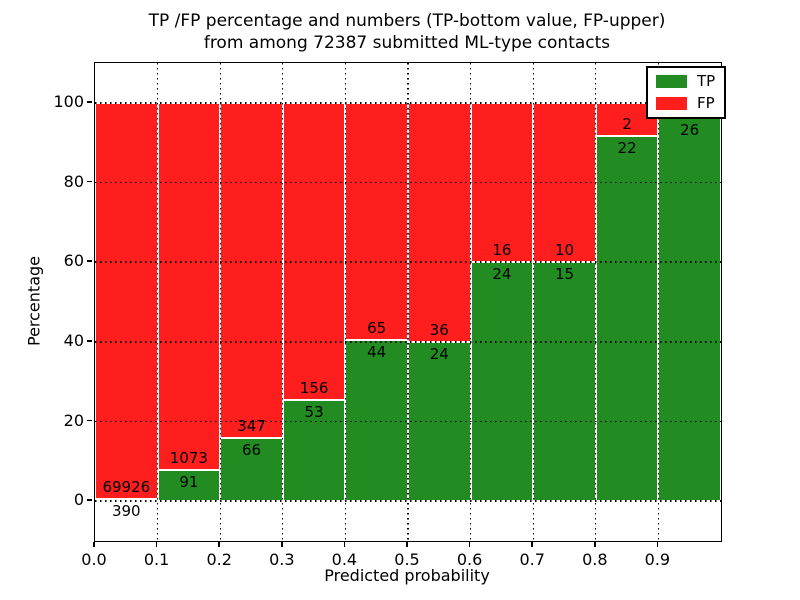 The image size is (800, 600). I want to click on x-tick-label: 0.4, so click(344, 559).